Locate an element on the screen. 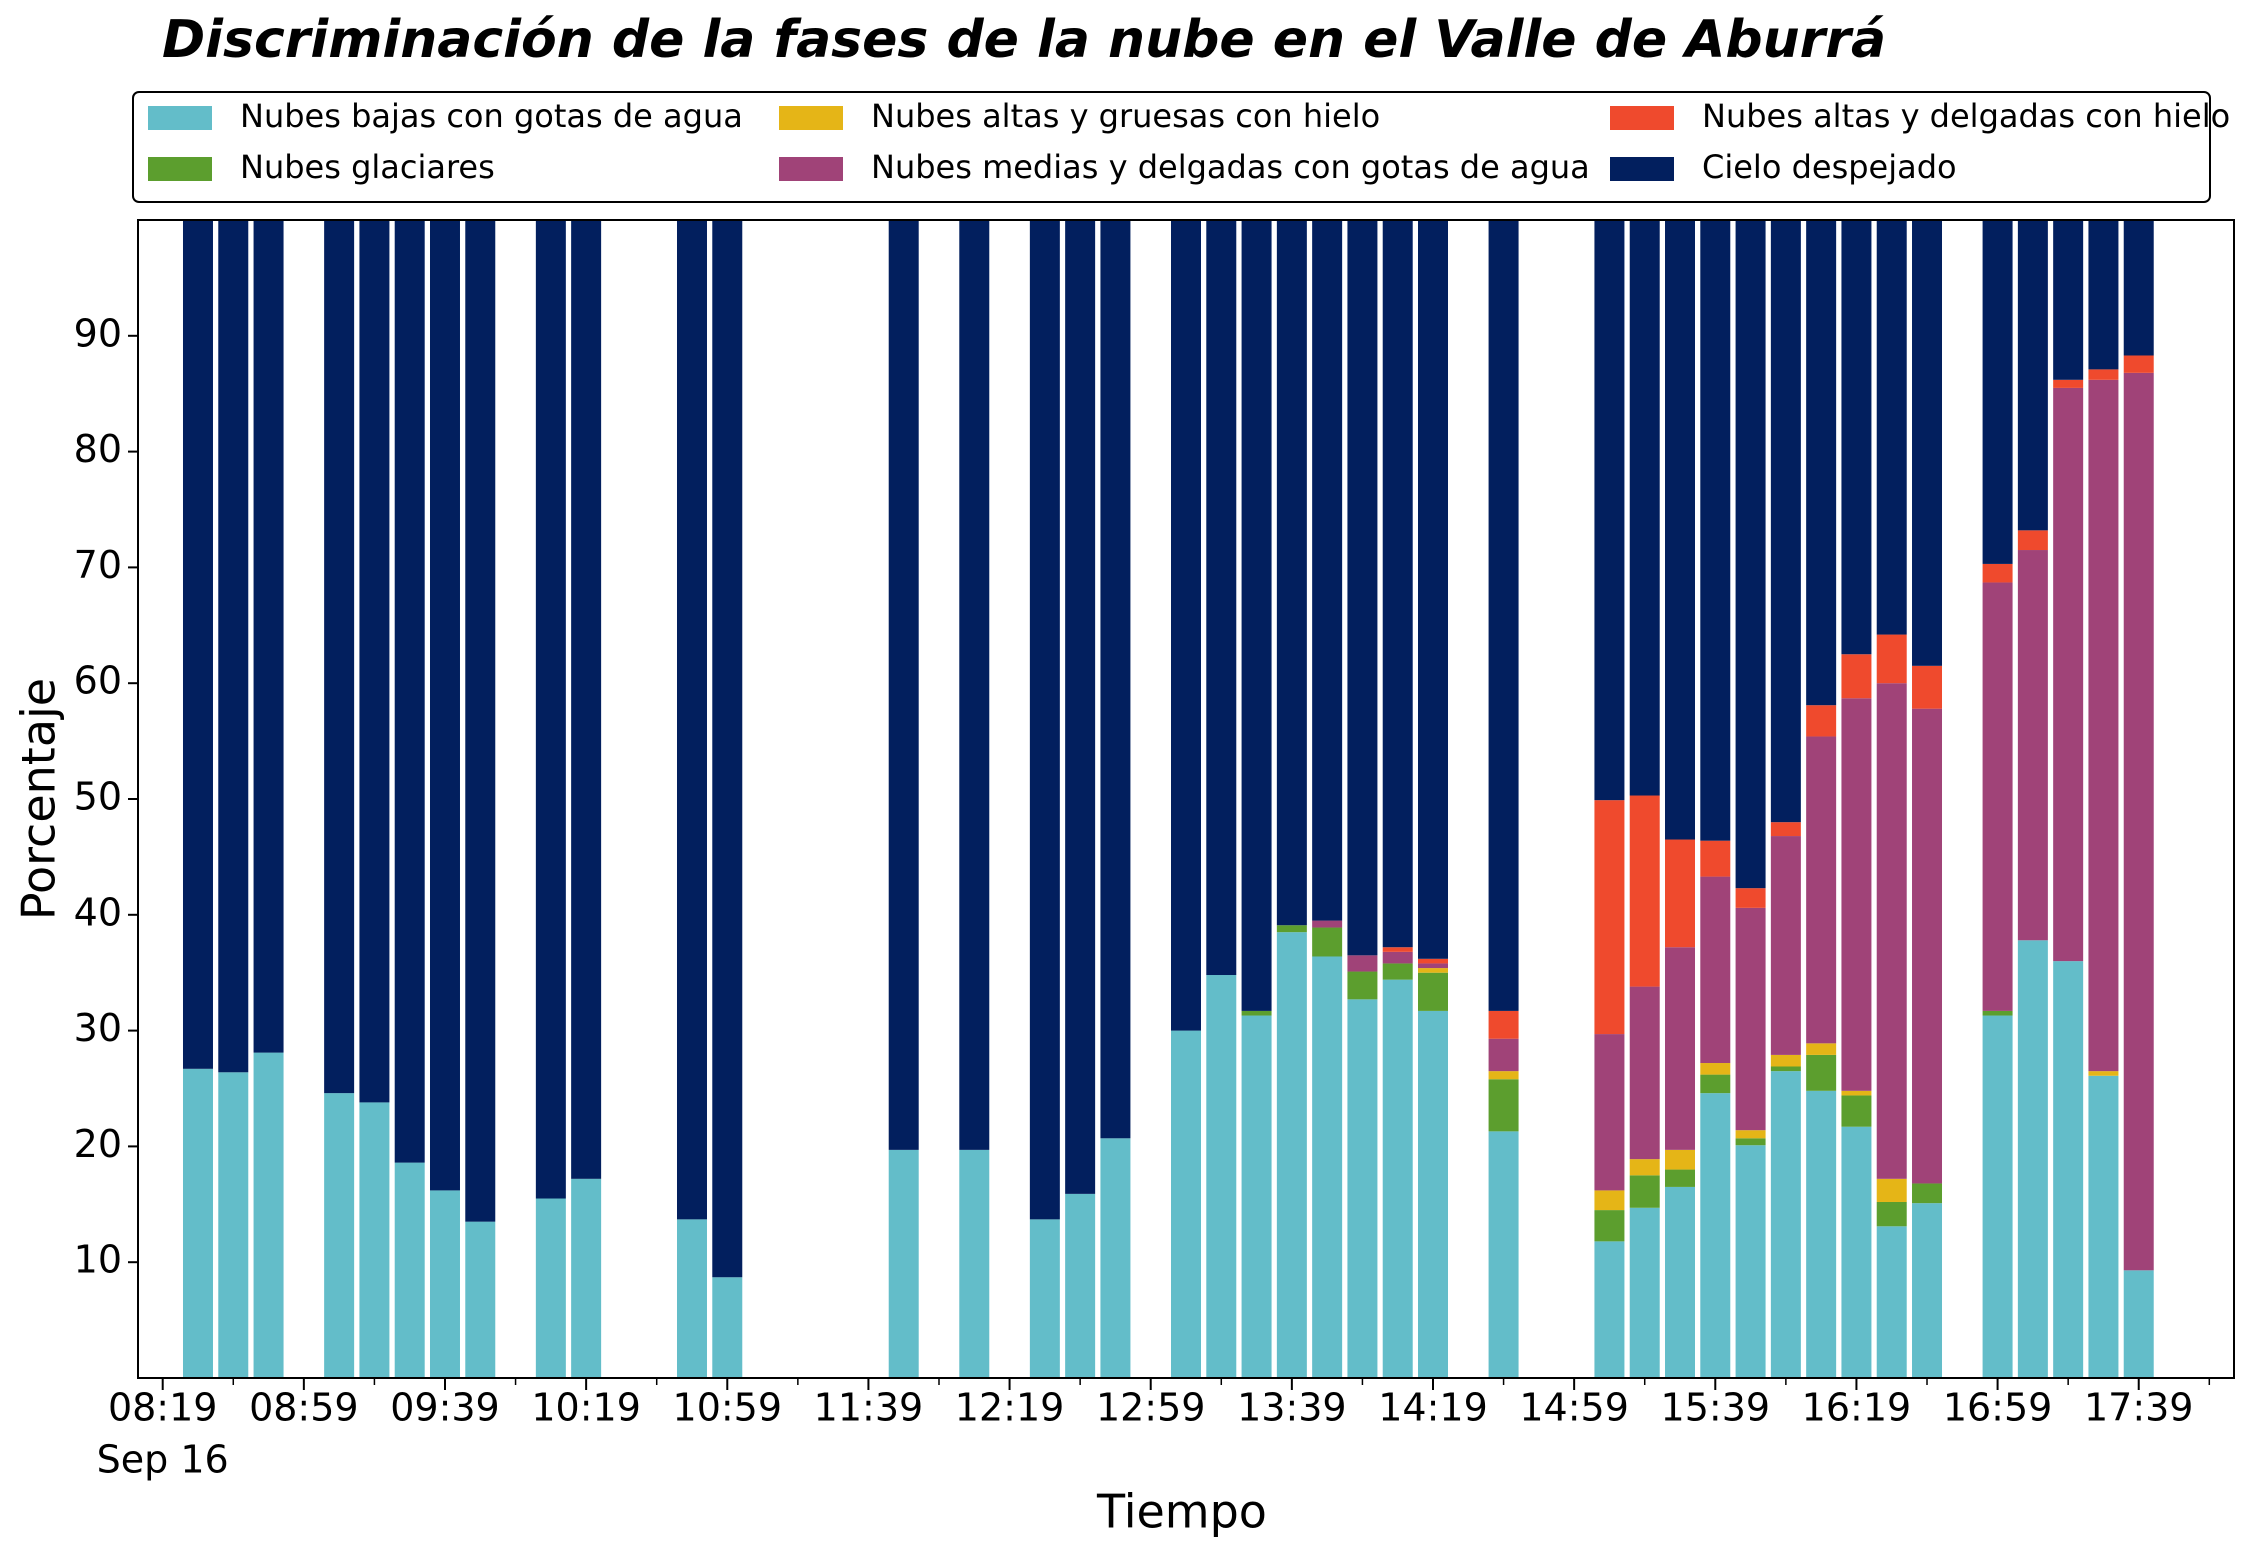 This screenshot has width=2244, height=1559. y-tick-label: 10 is located at coordinates (98, 1260).